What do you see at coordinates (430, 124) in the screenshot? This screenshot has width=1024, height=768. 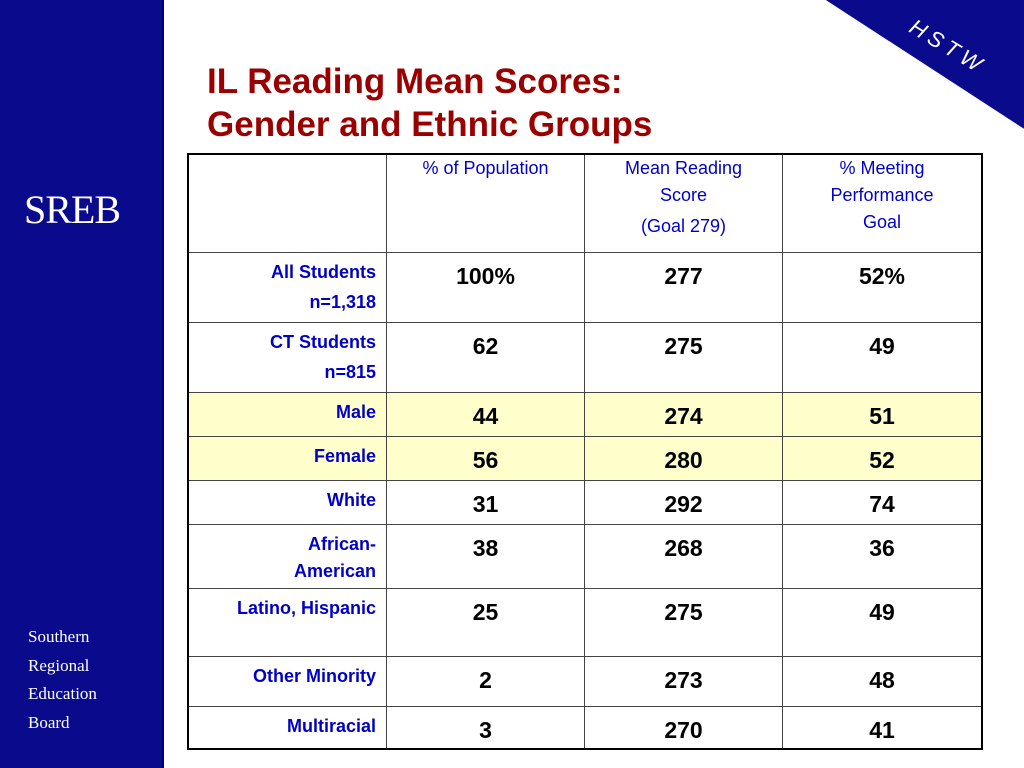 I see `title-line-2: Gender and Ethnic Groups` at bounding box center [430, 124].